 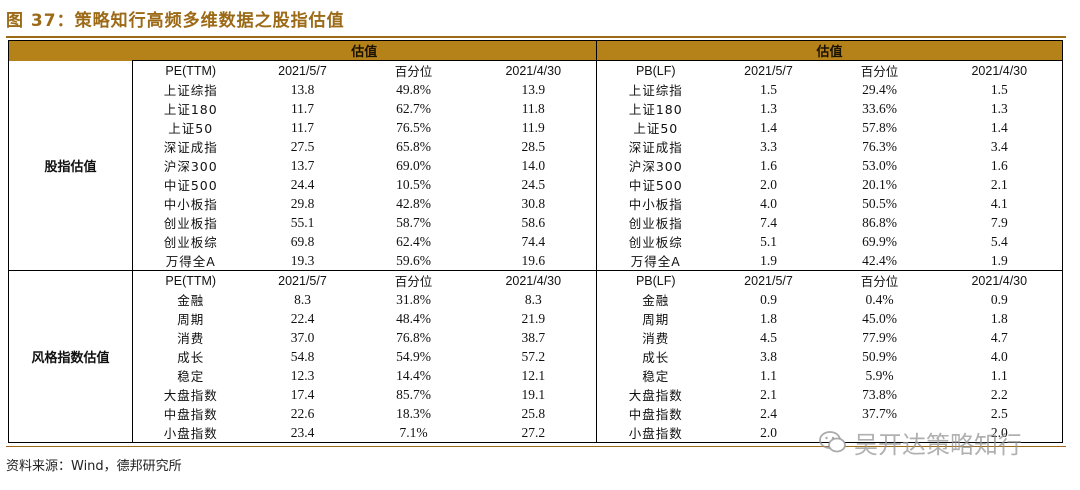 I want to click on pb-value: 29.4%, so click(x=879, y=89).